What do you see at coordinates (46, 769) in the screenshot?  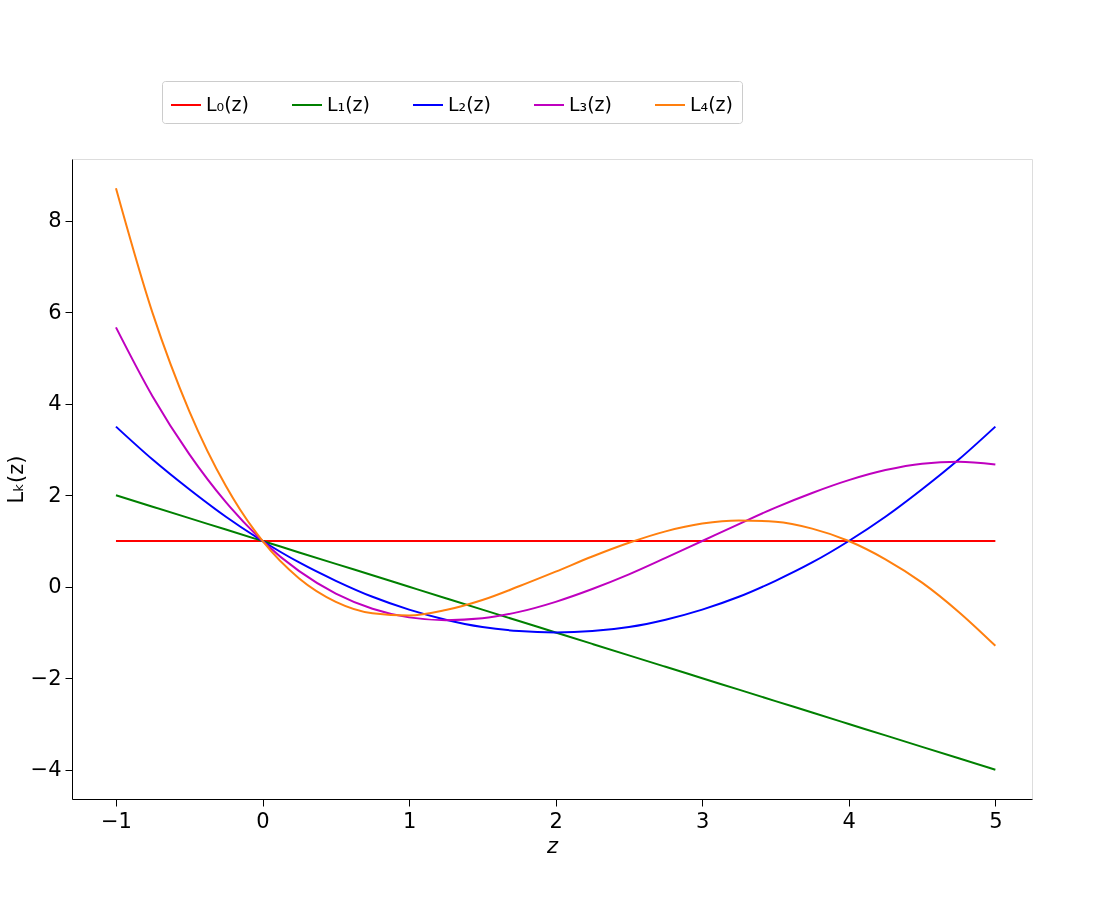 I see `y-tick-label: −4` at bounding box center [46, 769].